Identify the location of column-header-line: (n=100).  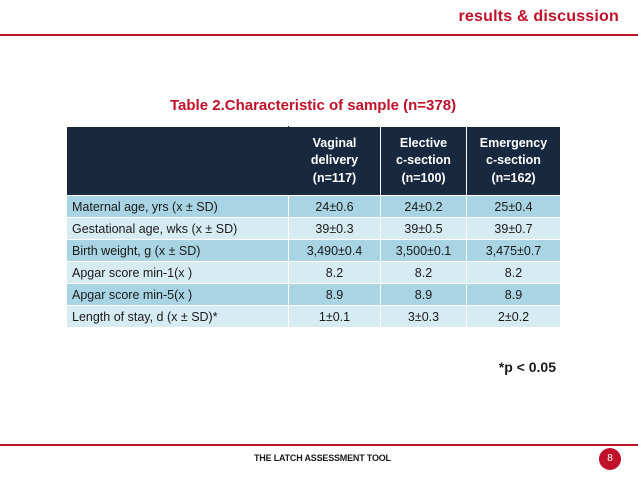
(423, 177).